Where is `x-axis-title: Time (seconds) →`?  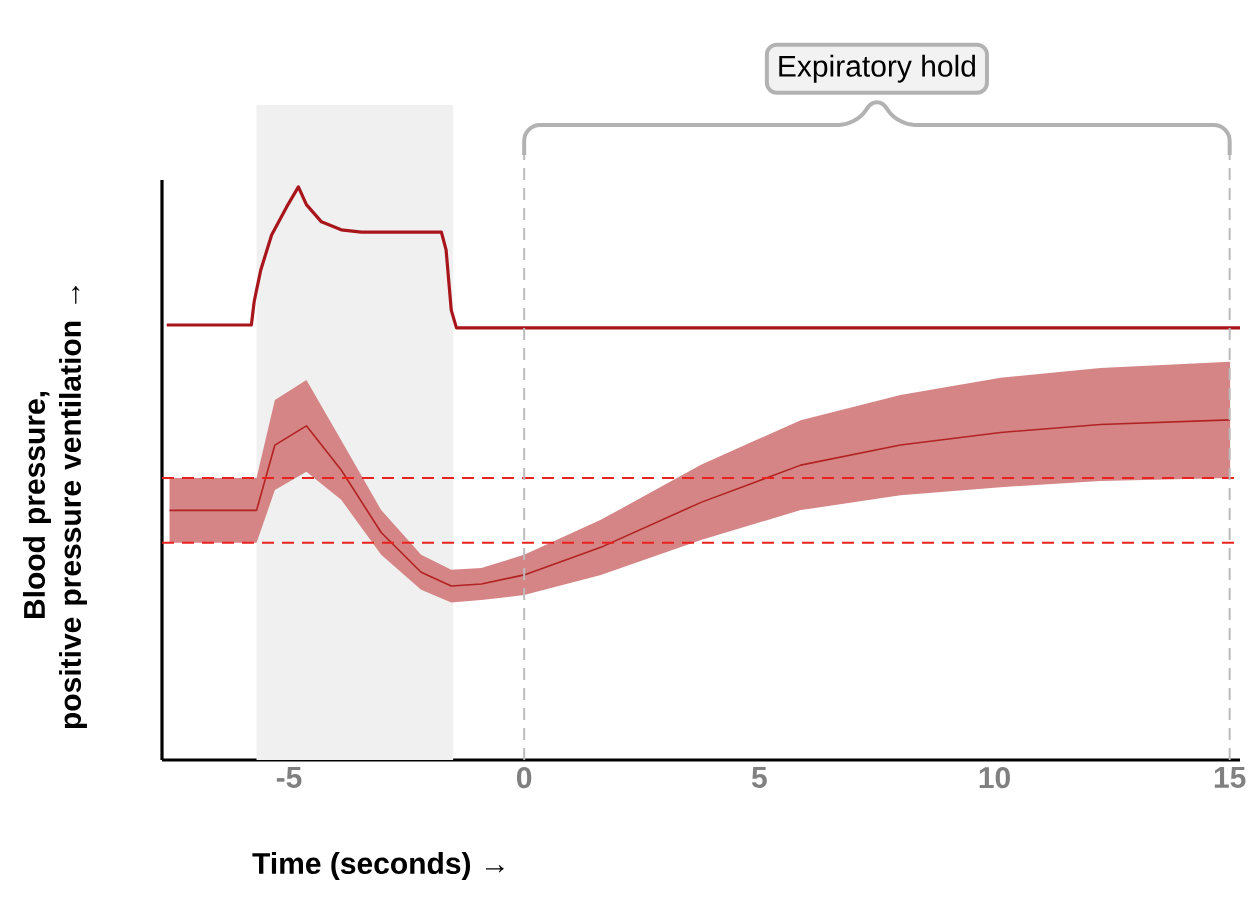
x-axis-title: Time (seconds) → is located at coordinates (378, 866).